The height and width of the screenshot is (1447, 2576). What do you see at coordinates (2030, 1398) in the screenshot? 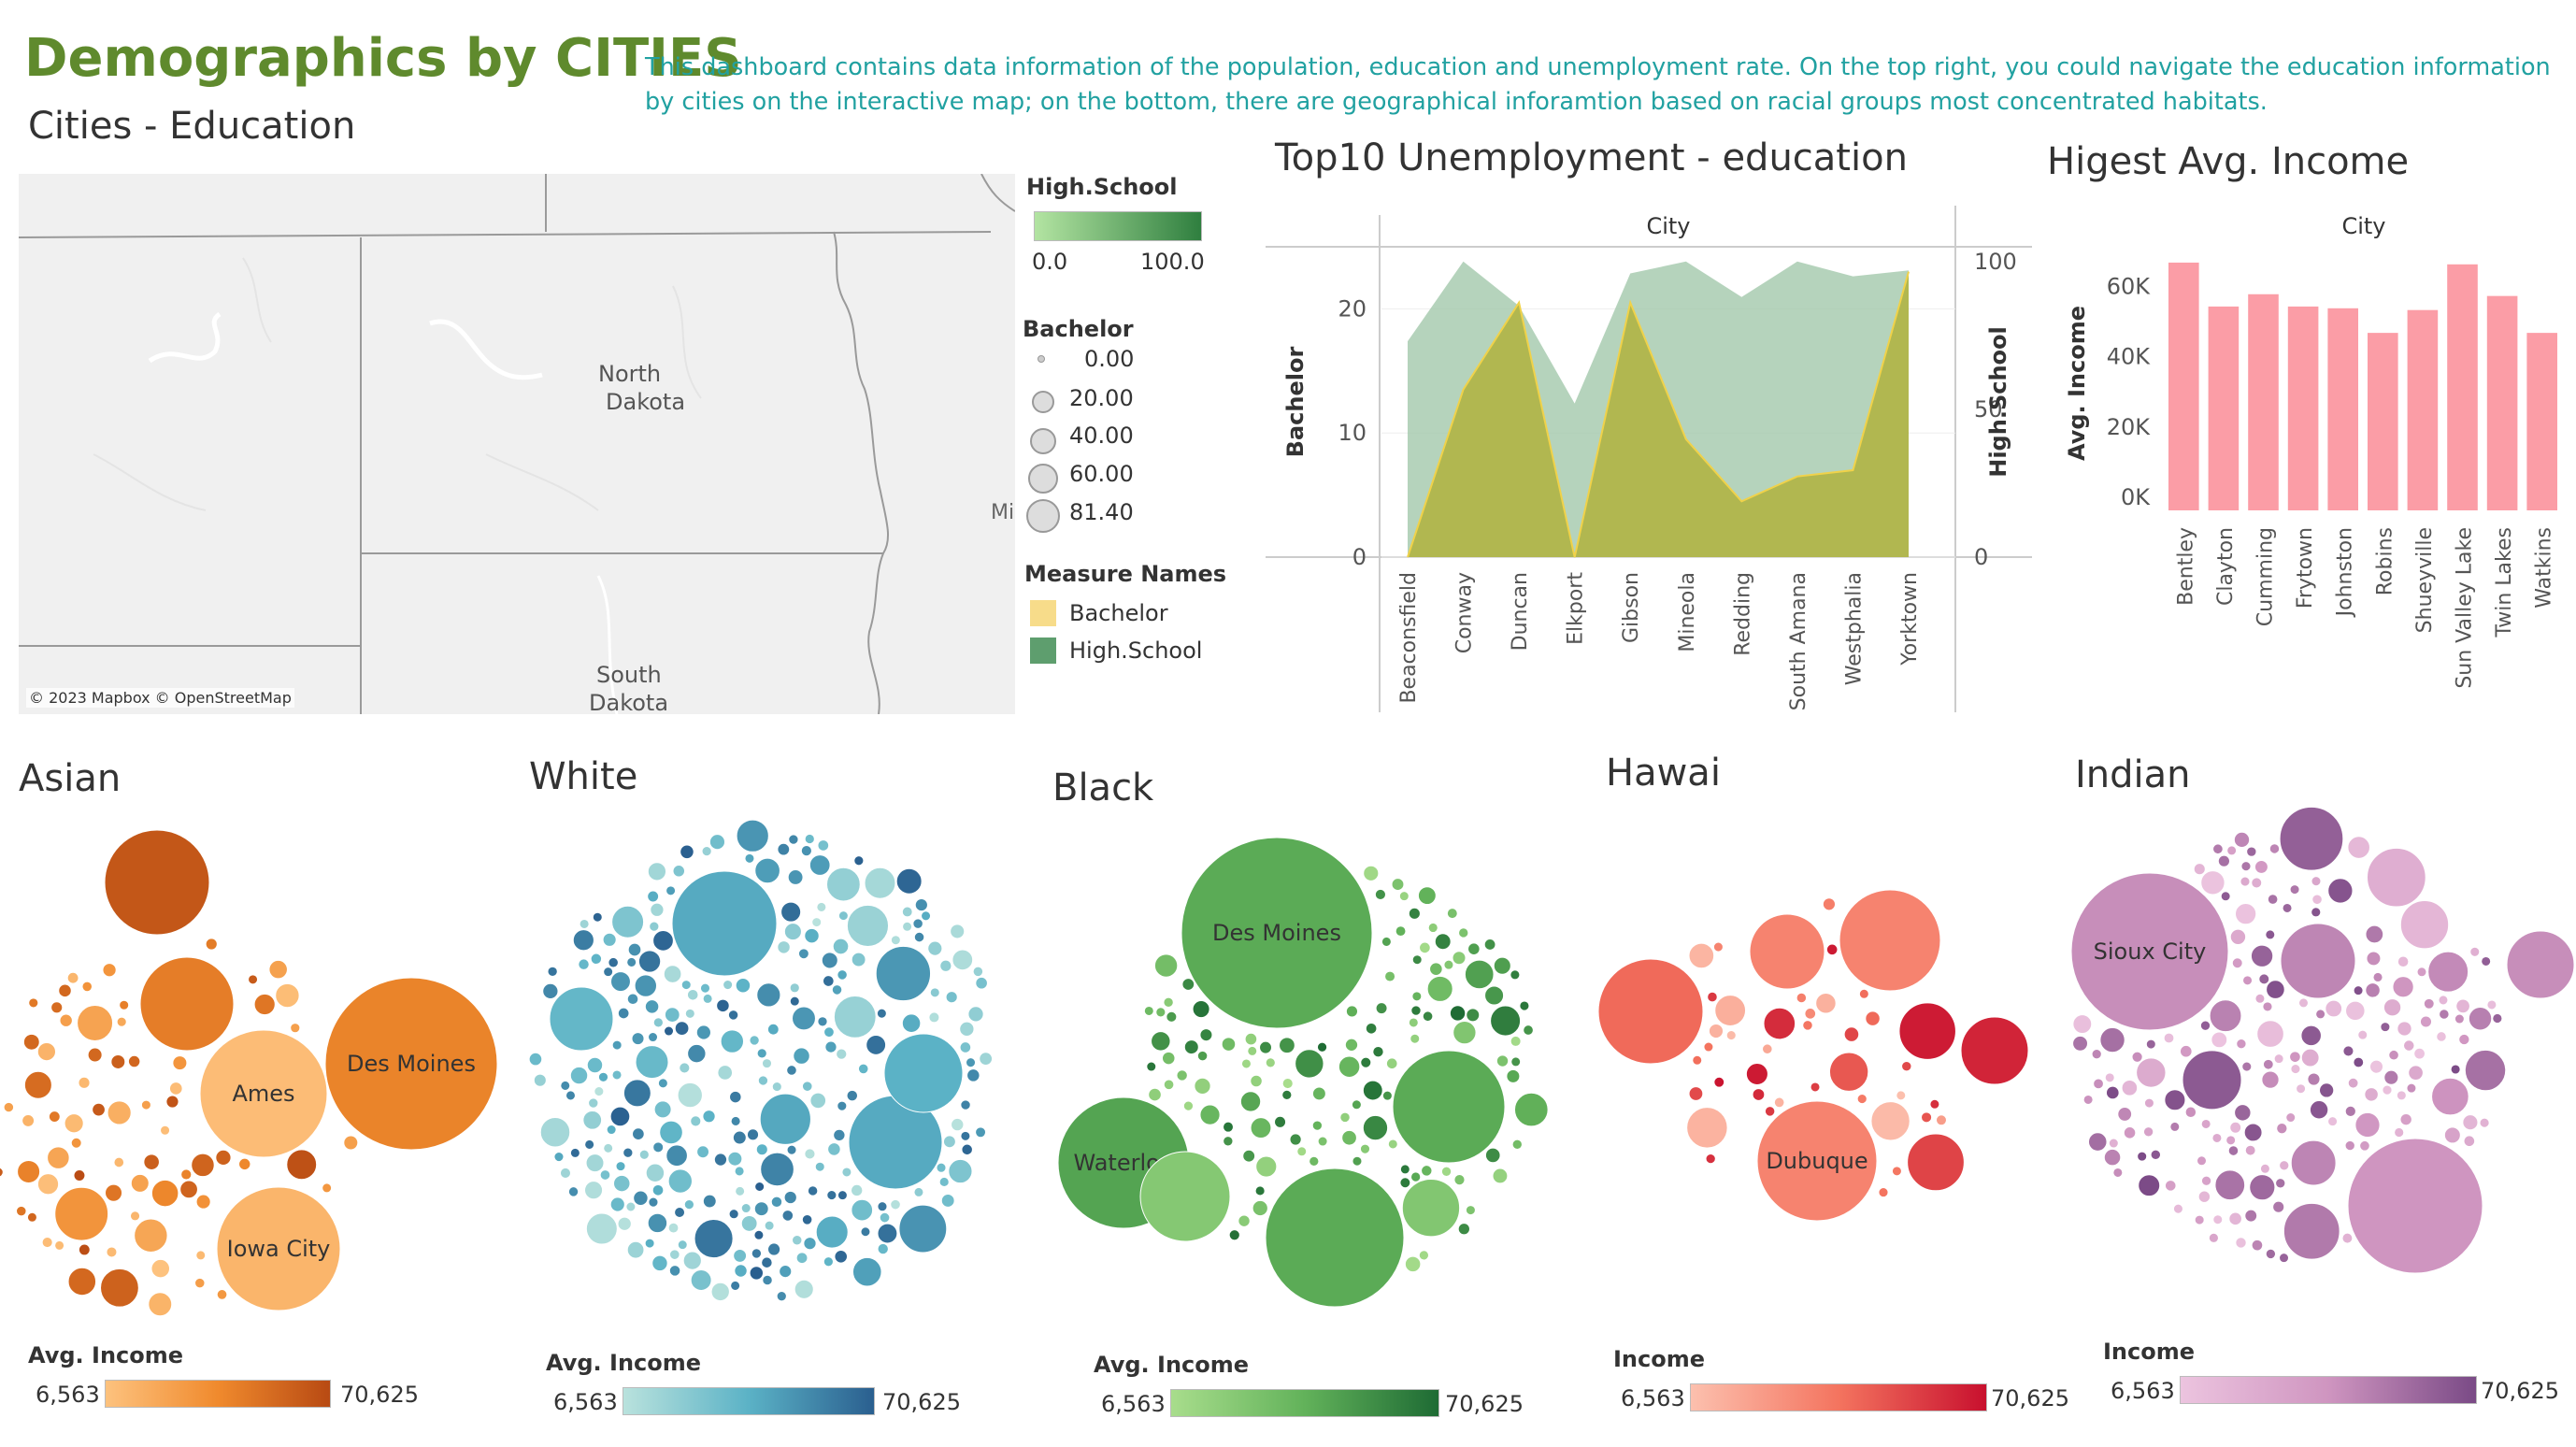
I see `legend-max: 70,625` at bounding box center [2030, 1398].